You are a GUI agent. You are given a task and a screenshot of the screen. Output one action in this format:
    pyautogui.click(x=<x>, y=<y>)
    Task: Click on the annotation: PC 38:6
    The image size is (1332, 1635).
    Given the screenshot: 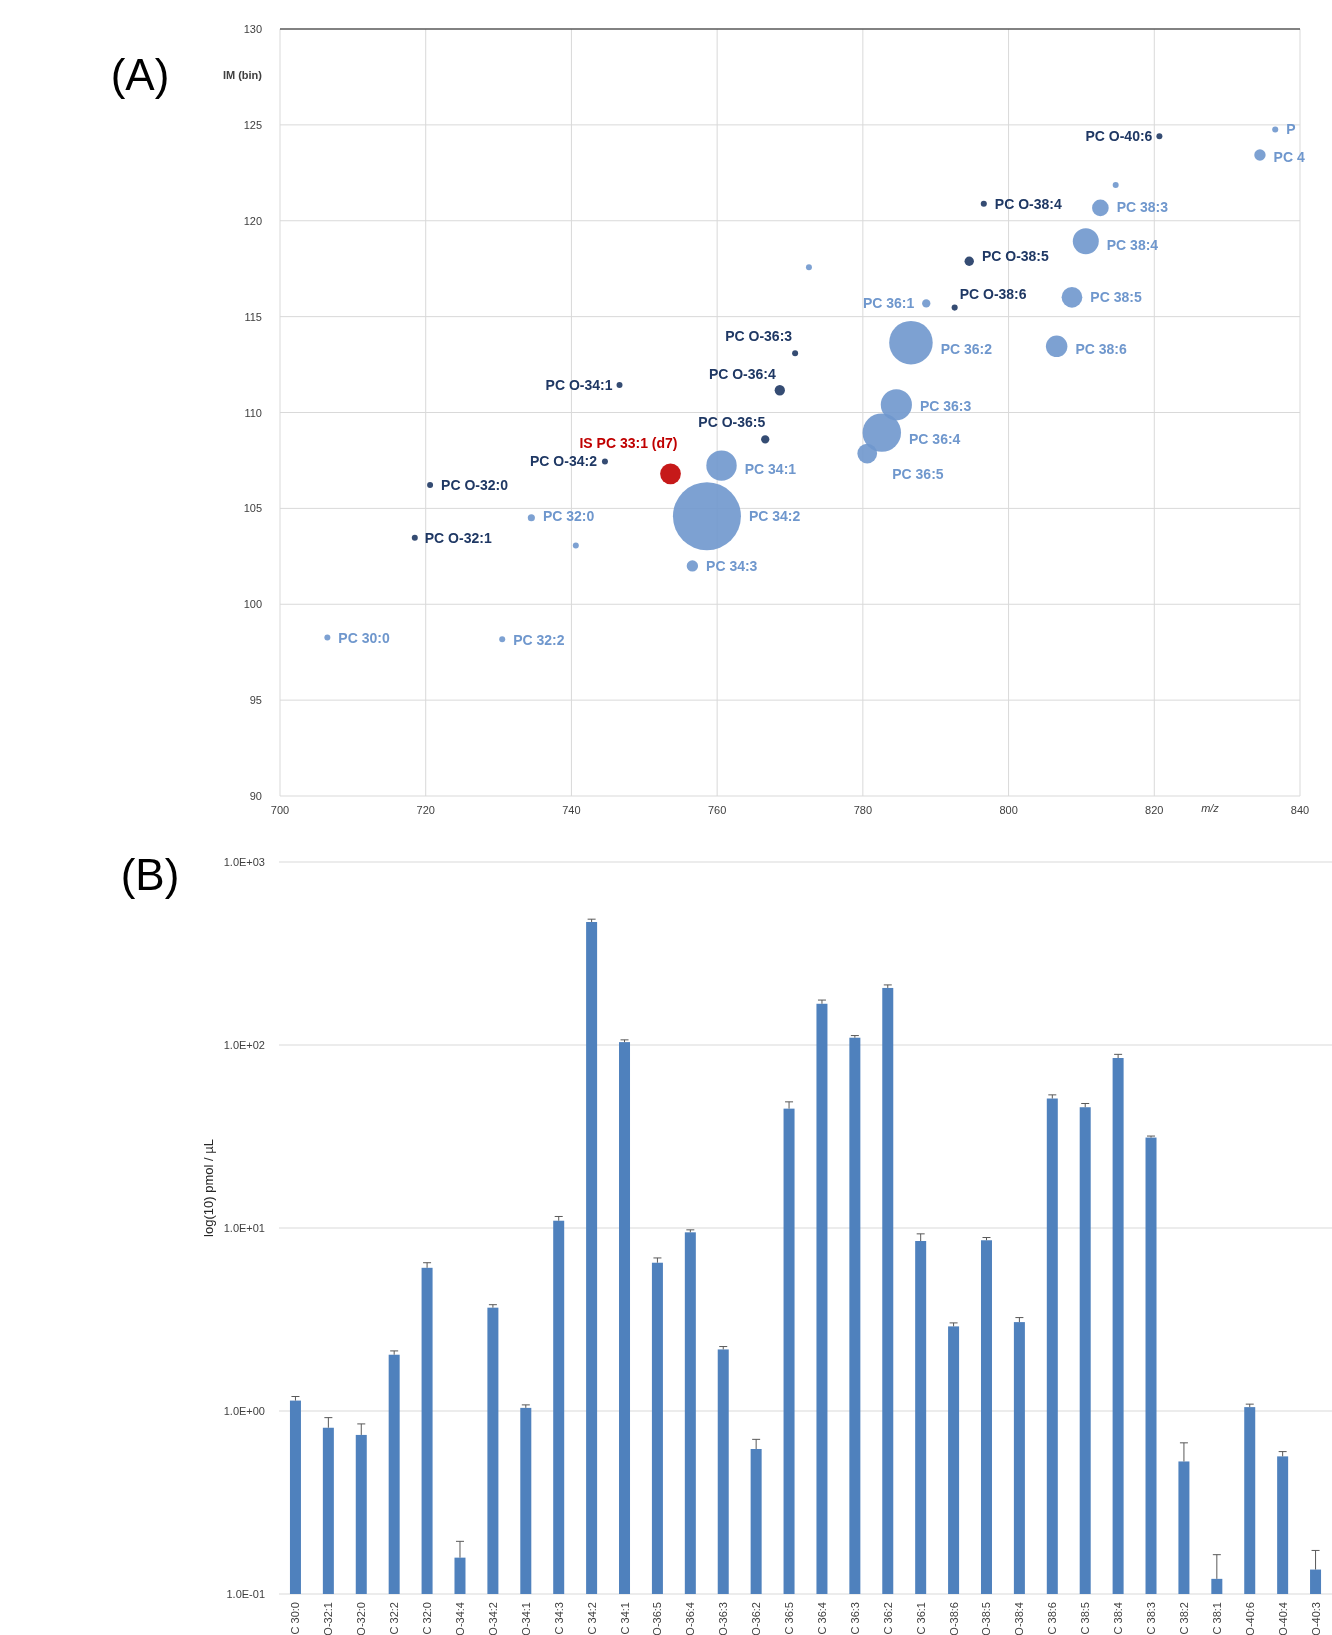 What is the action you would take?
    pyautogui.click(x=1101, y=349)
    